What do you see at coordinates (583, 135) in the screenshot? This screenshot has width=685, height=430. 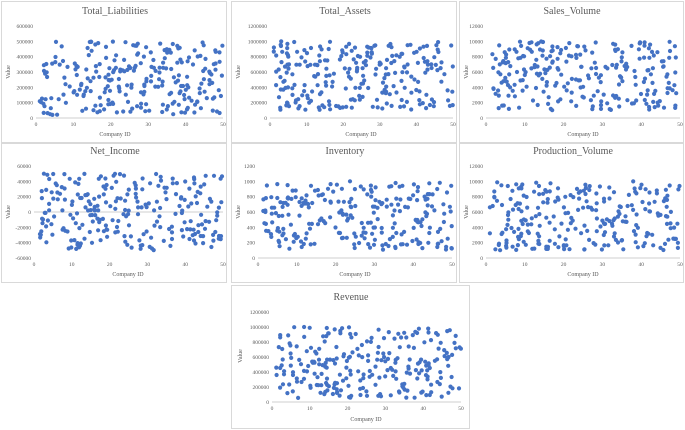 I see `x-axis-label: Company ID` at bounding box center [583, 135].